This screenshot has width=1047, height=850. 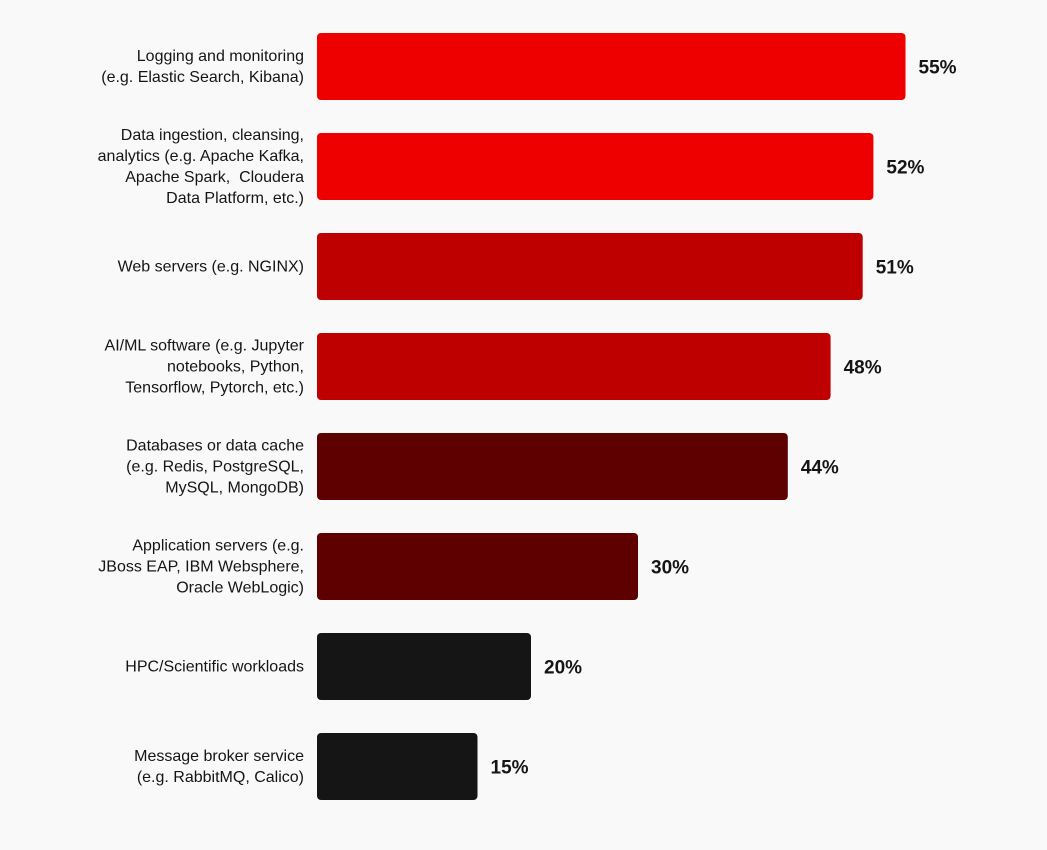 What do you see at coordinates (215, 446) in the screenshot?
I see `category-label-line: Databases or data cache` at bounding box center [215, 446].